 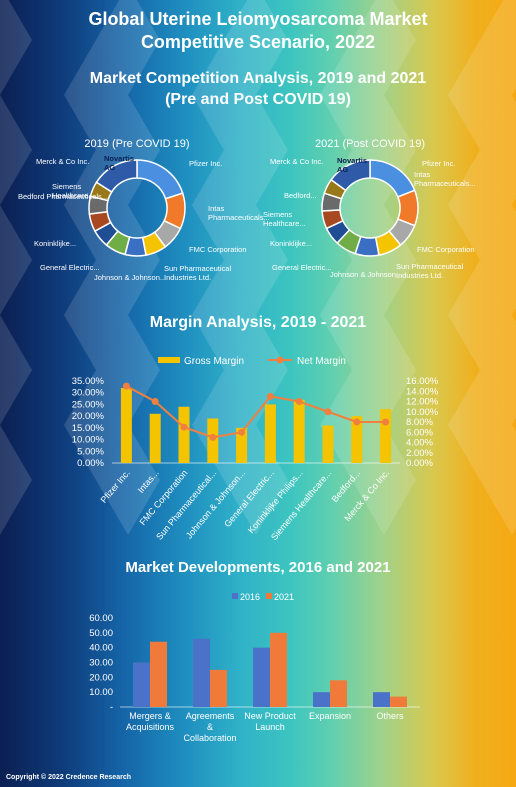 I want to click on legend-2016-label: 2016, so click(x=250, y=597).